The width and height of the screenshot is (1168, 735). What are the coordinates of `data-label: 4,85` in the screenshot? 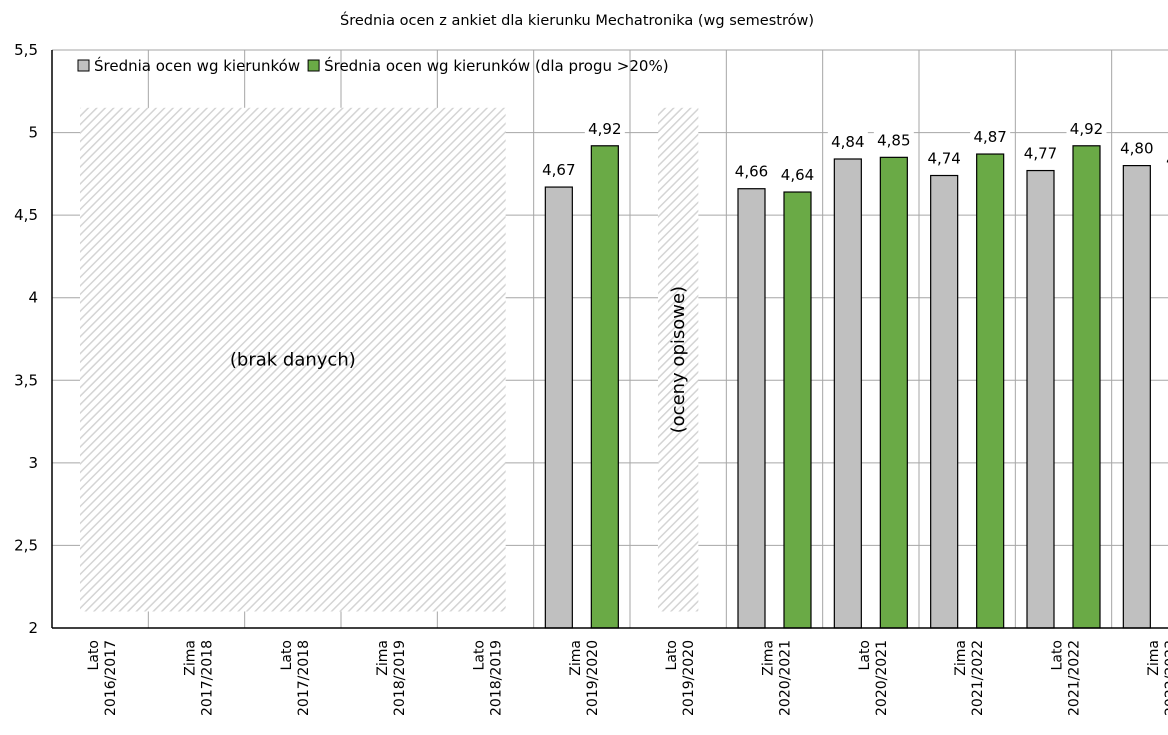 It's located at (893, 140).